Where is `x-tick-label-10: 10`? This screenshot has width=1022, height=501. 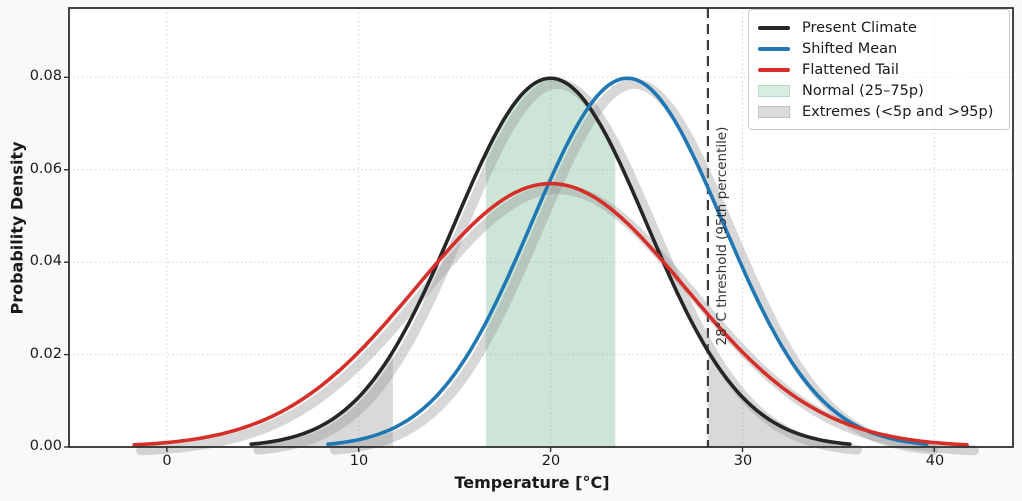
x-tick-label-10: 10 is located at coordinates (359, 461).